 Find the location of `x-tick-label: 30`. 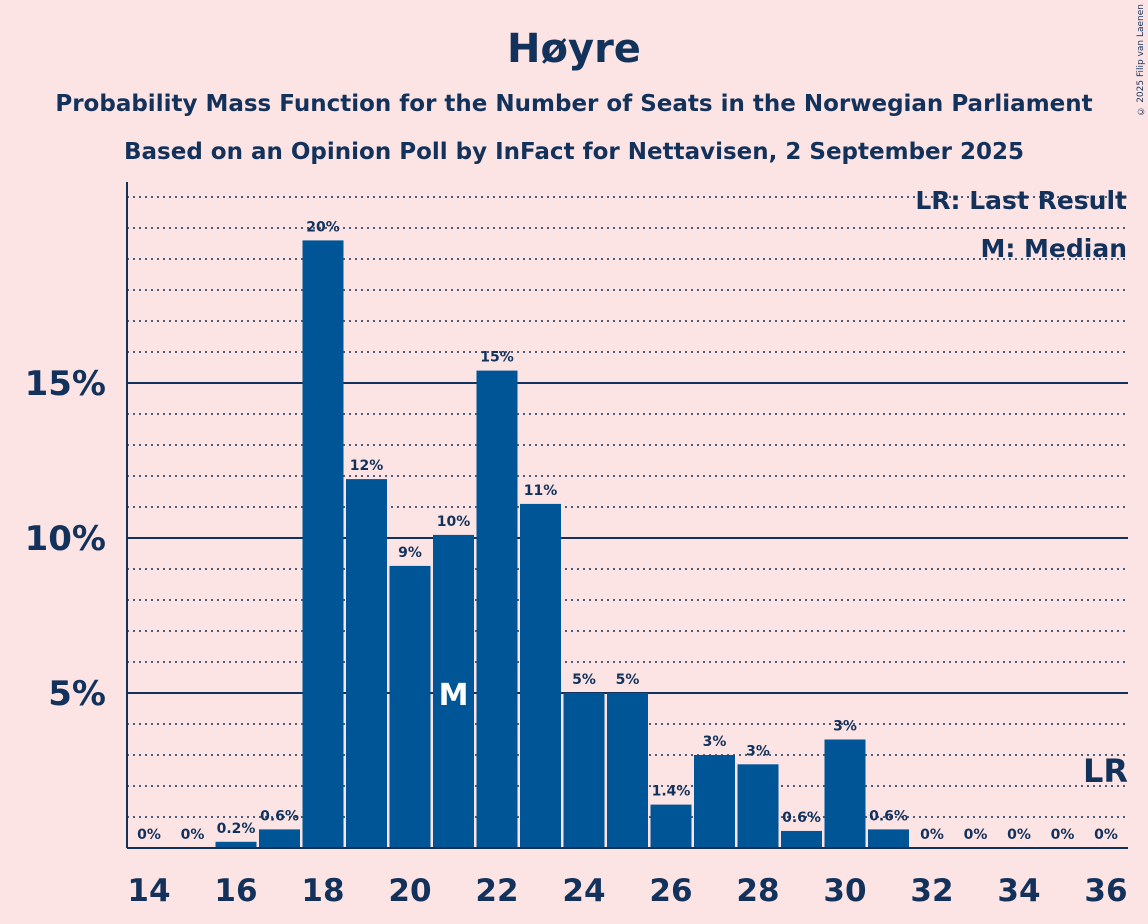

x-tick-label: 30 is located at coordinates (844, 891).